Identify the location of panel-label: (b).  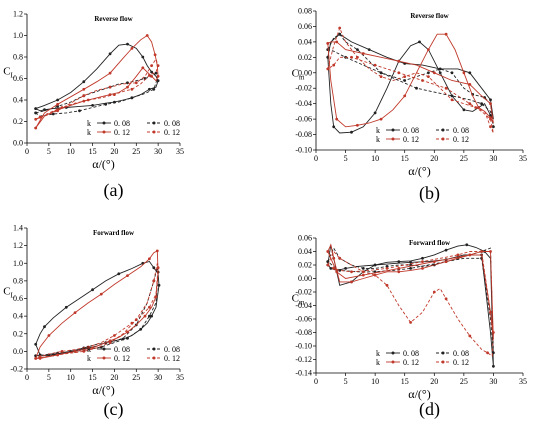
(429, 193).